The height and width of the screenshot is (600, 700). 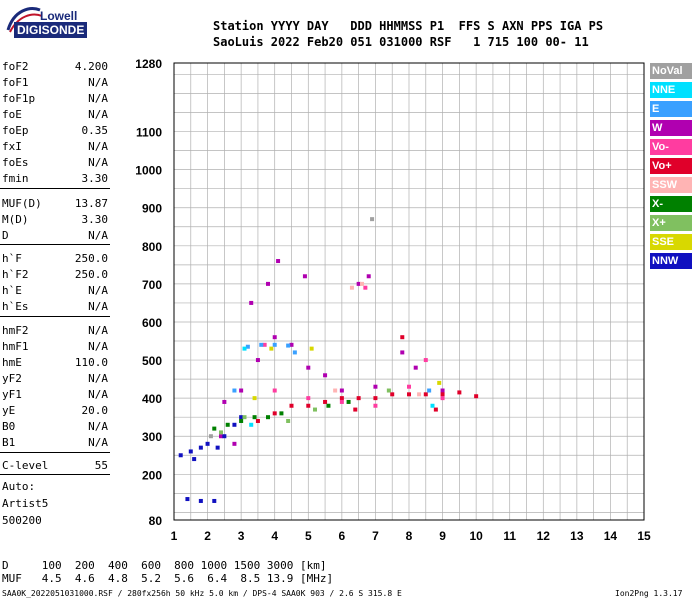 What do you see at coordinates (152, 361) in the screenshot?
I see `y-tick-label: 500` at bounding box center [152, 361].